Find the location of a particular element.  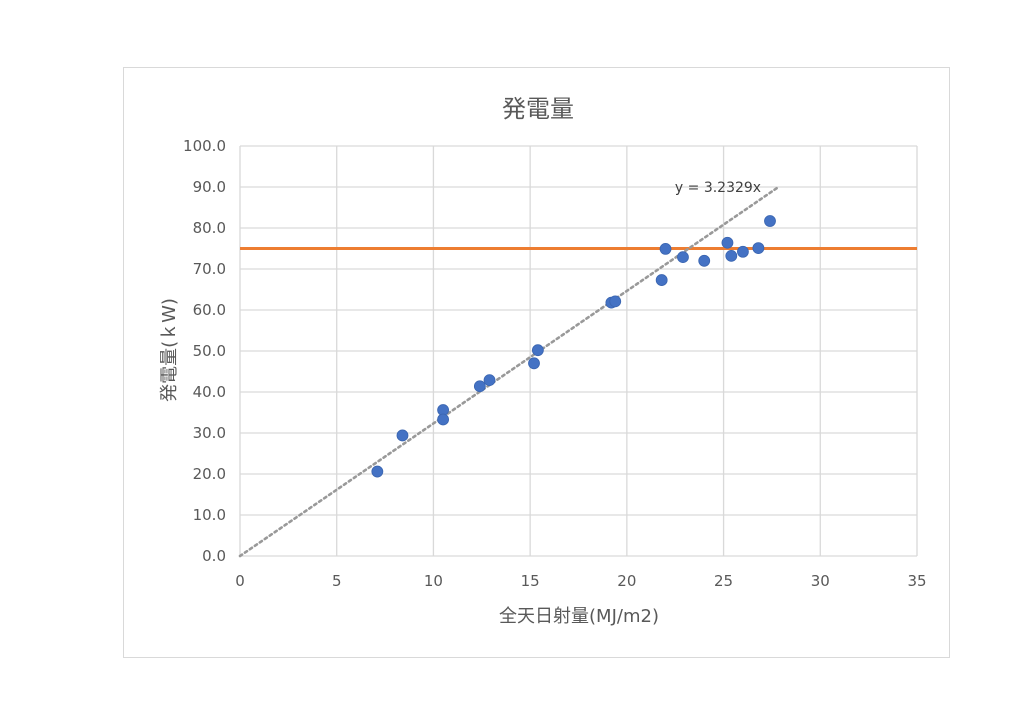

x-tick-label: 20 is located at coordinates (626, 581).